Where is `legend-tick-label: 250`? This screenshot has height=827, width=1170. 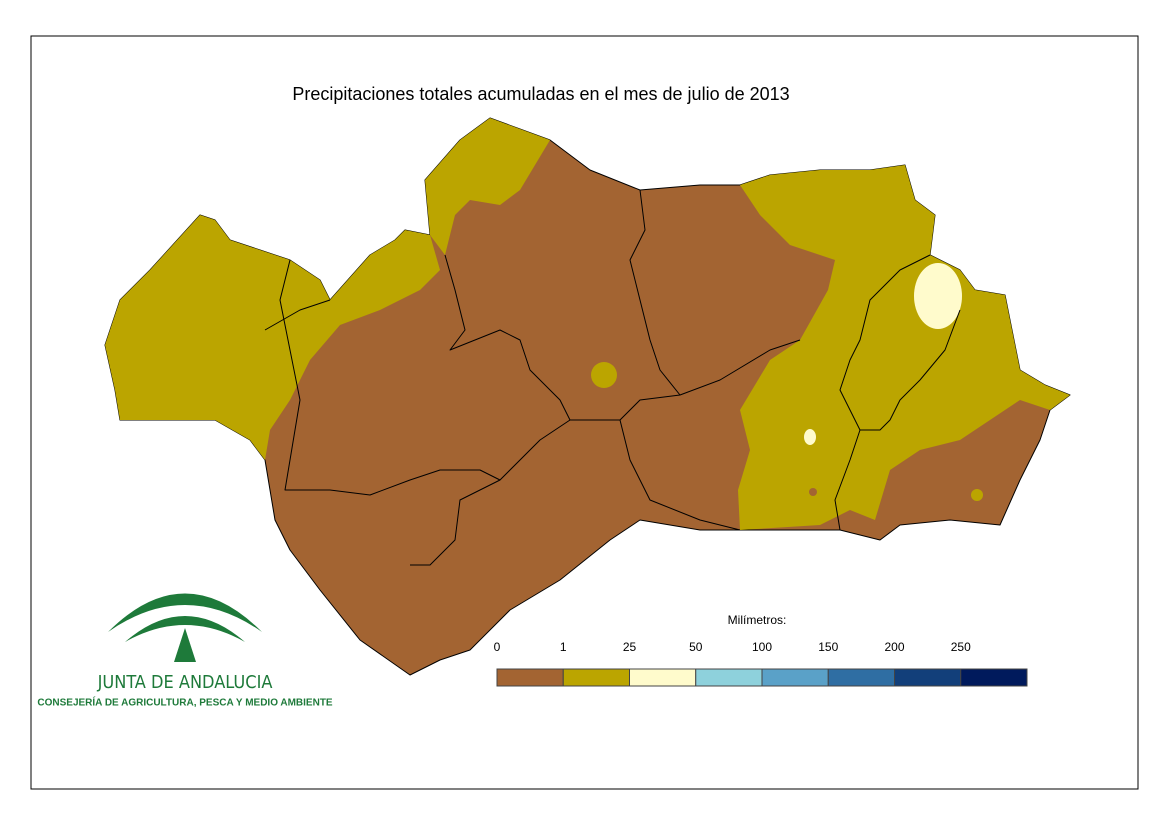 legend-tick-label: 250 is located at coordinates (961, 647).